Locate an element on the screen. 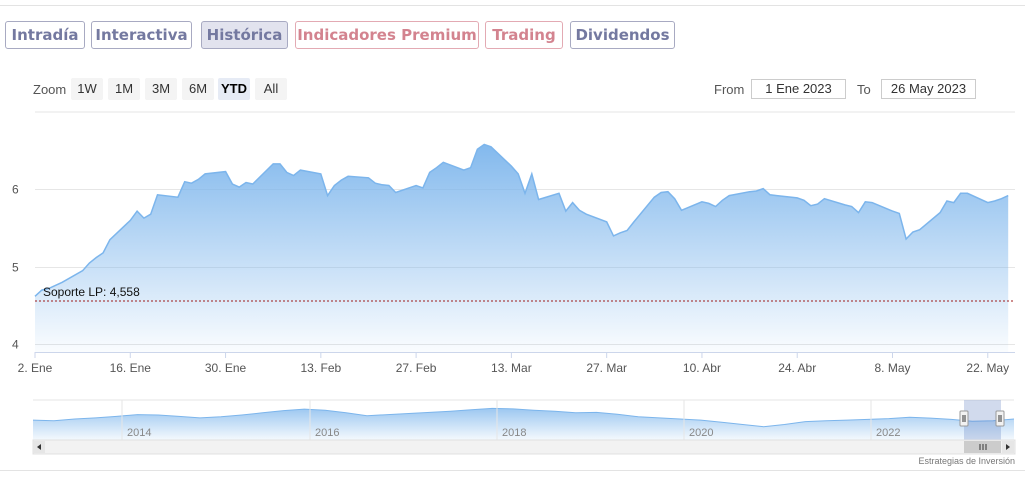 The height and width of the screenshot is (480, 1033). tab-historica: Histórica is located at coordinates (244, 35).